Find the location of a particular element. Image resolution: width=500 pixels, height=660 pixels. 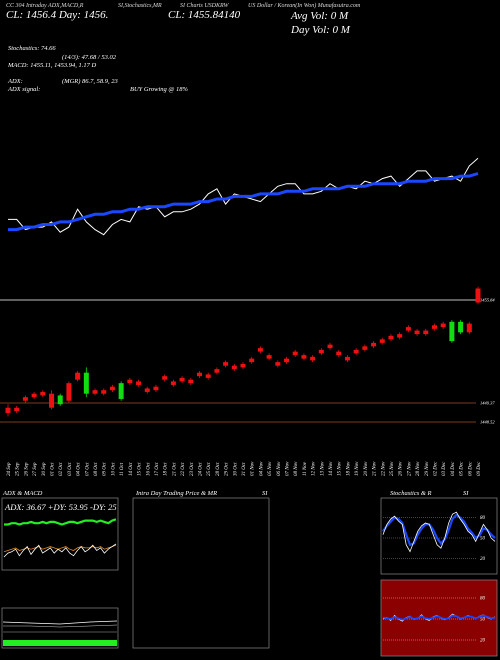

date-tick-label: 21 Nov is located at coordinates (375, 468).